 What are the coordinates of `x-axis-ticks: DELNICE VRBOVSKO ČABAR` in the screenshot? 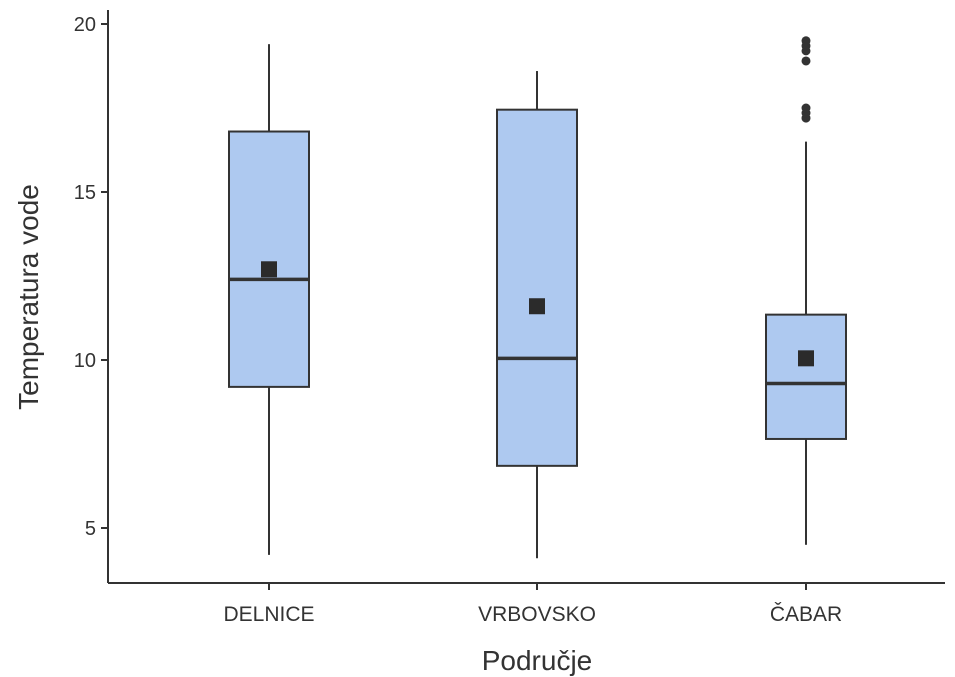 It's located at (532, 604).